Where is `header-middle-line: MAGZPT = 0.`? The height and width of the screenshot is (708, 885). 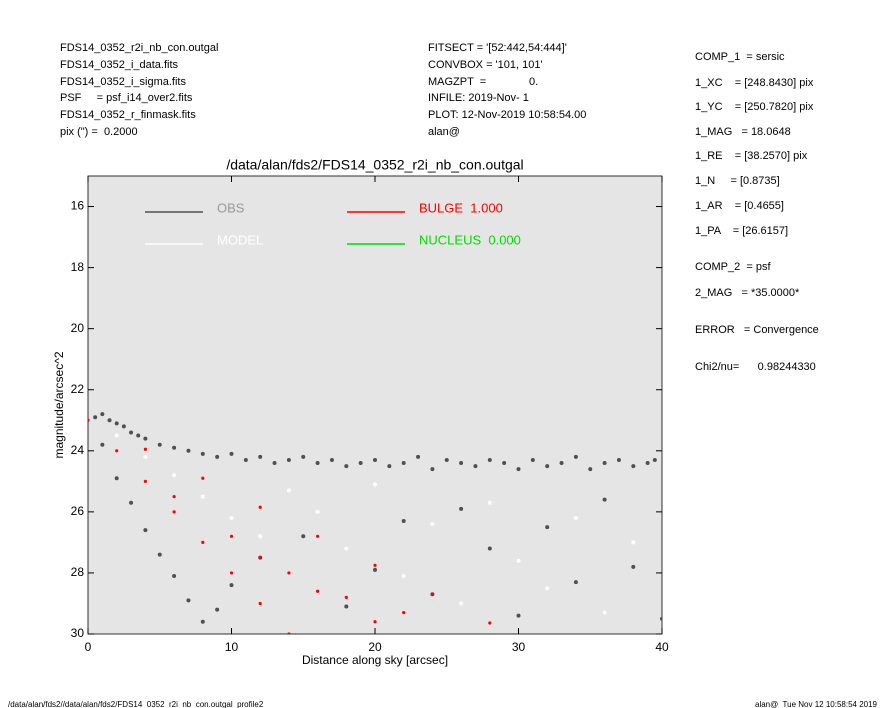
header-middle-line: MAGZPT = 0. is located at coordinates (483, 81).